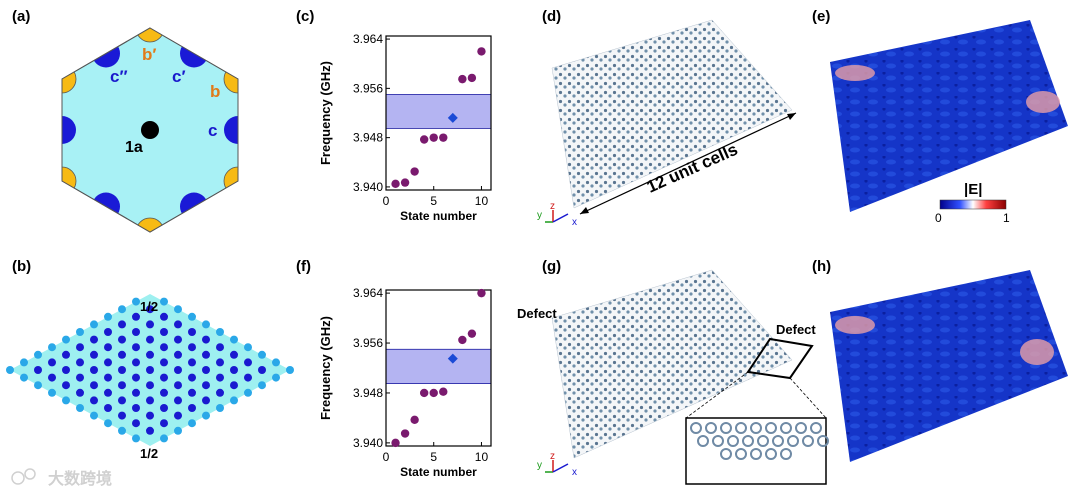 This screenshot has width=1080, height=496. I want to click on corner-state-point, so click(452, 358).